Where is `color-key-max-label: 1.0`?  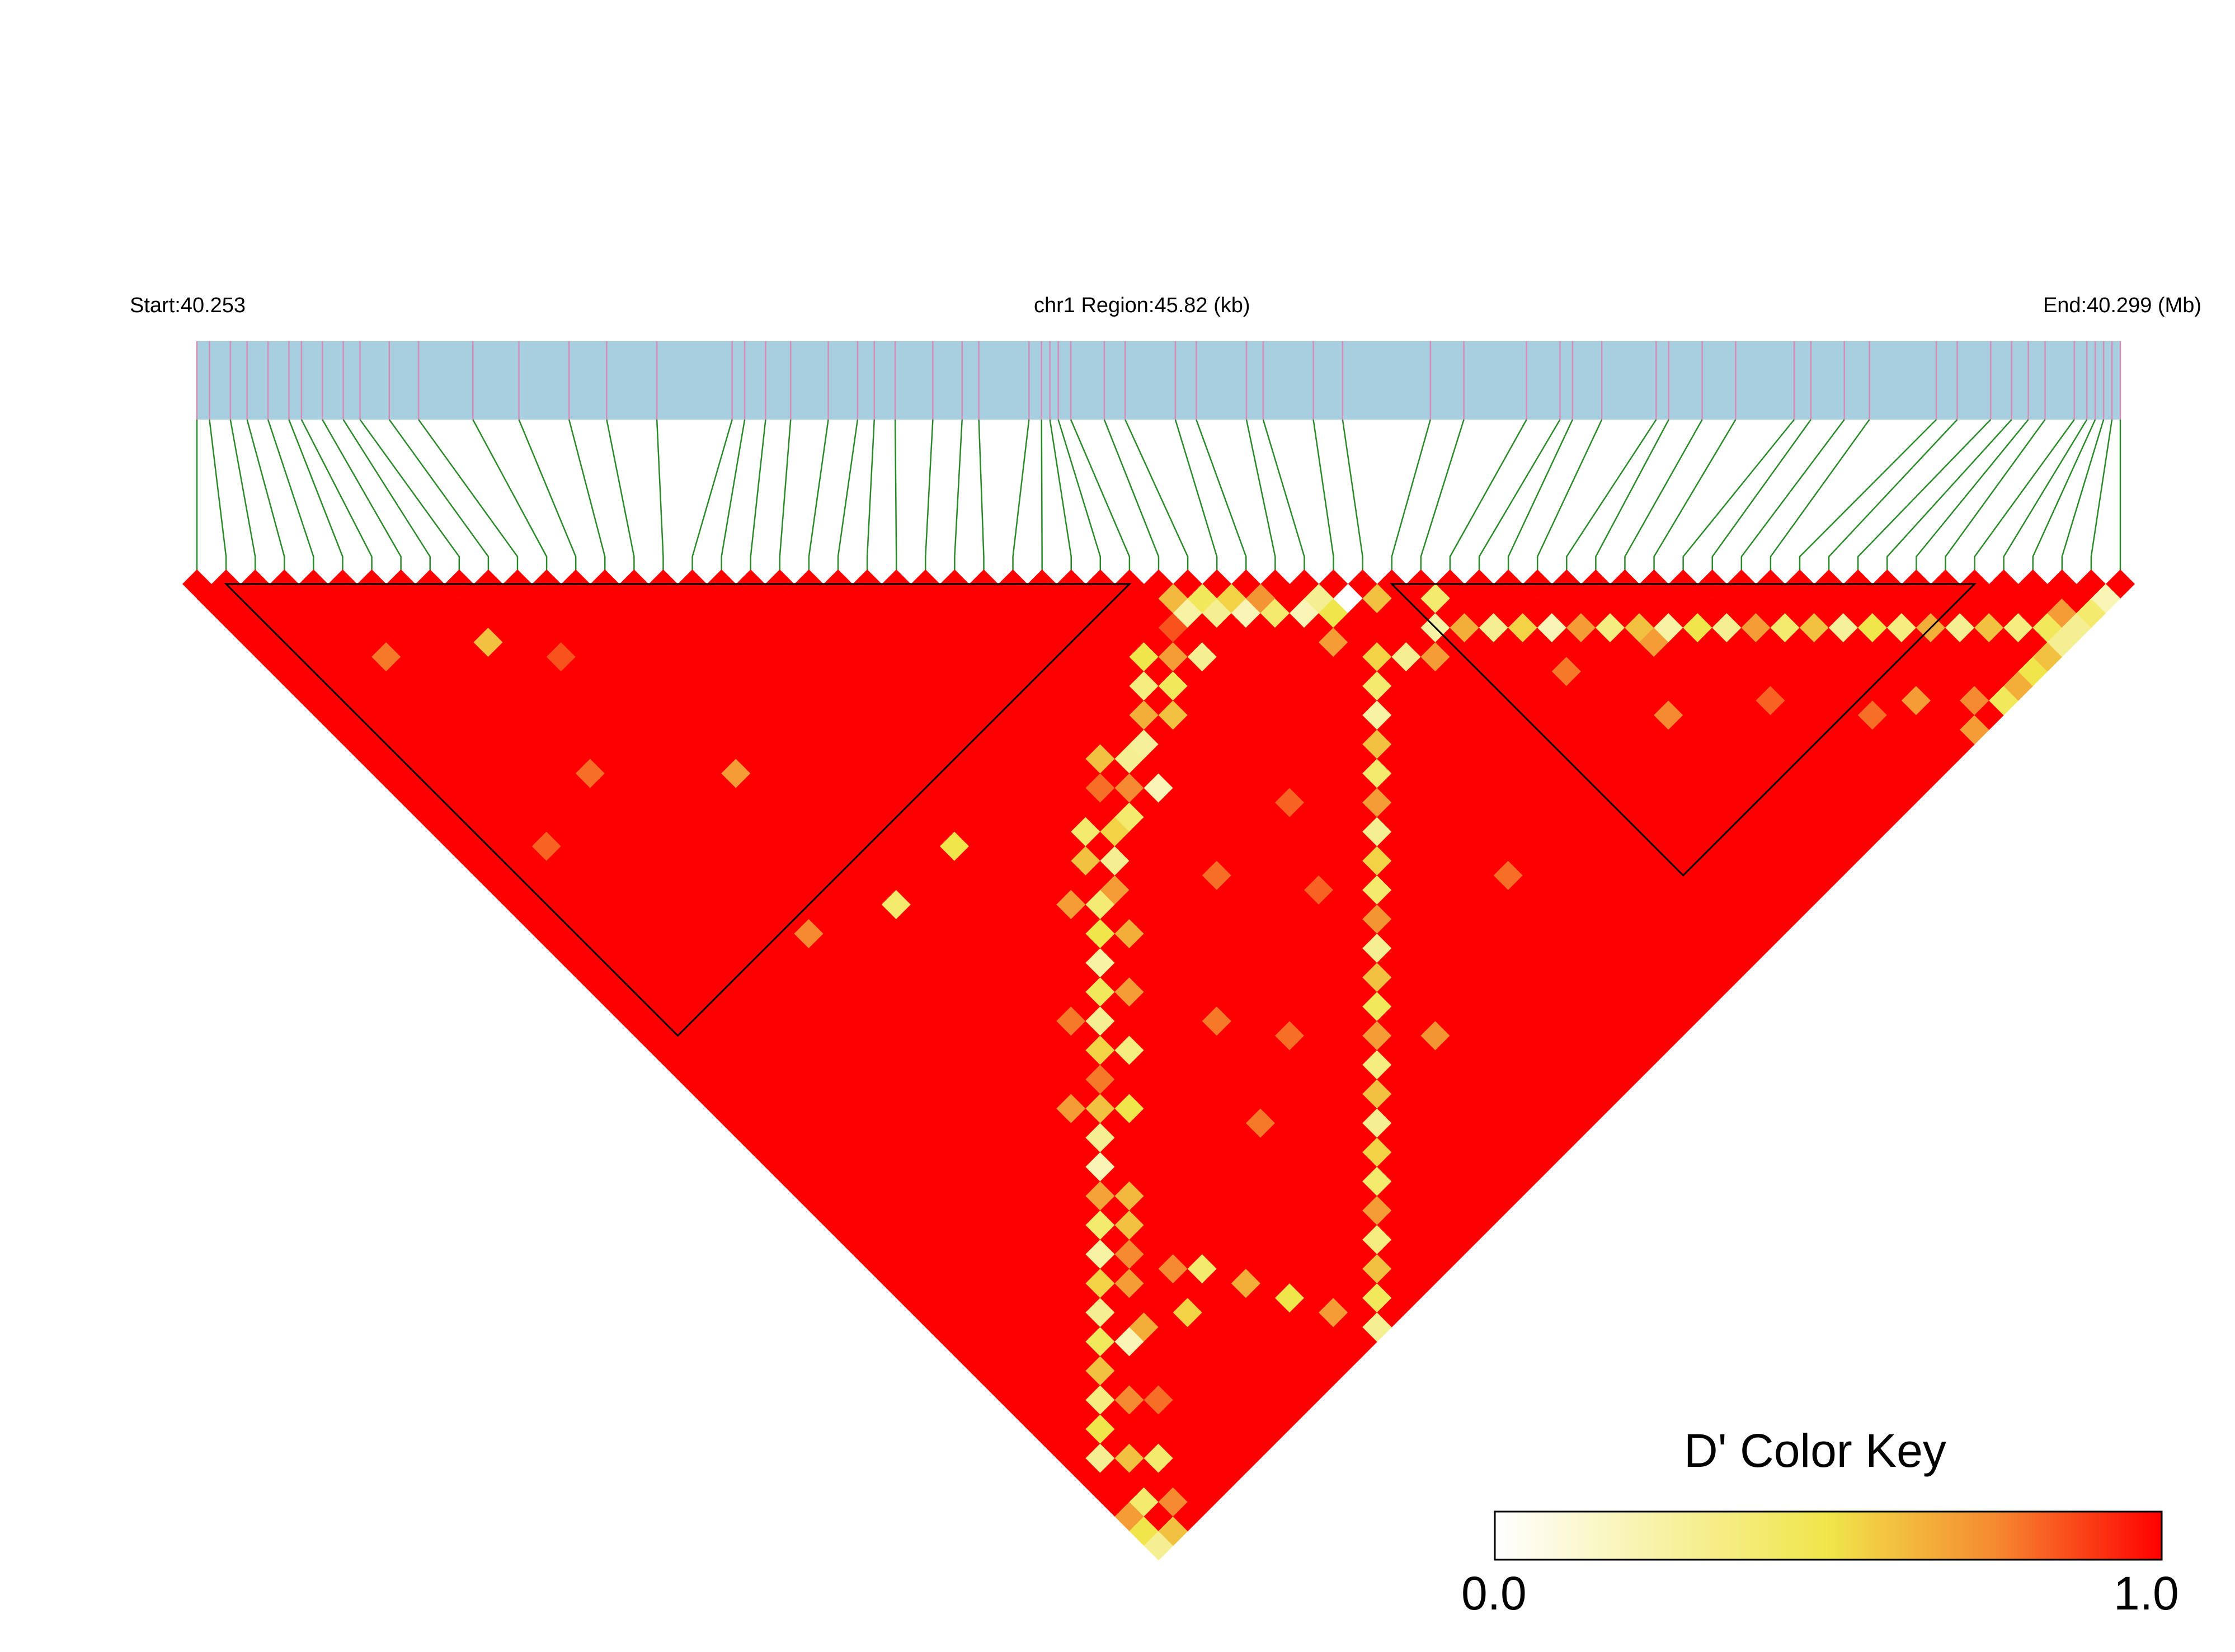 color-key-max-label: 1.0 is located at coordinates (2146, 1594).